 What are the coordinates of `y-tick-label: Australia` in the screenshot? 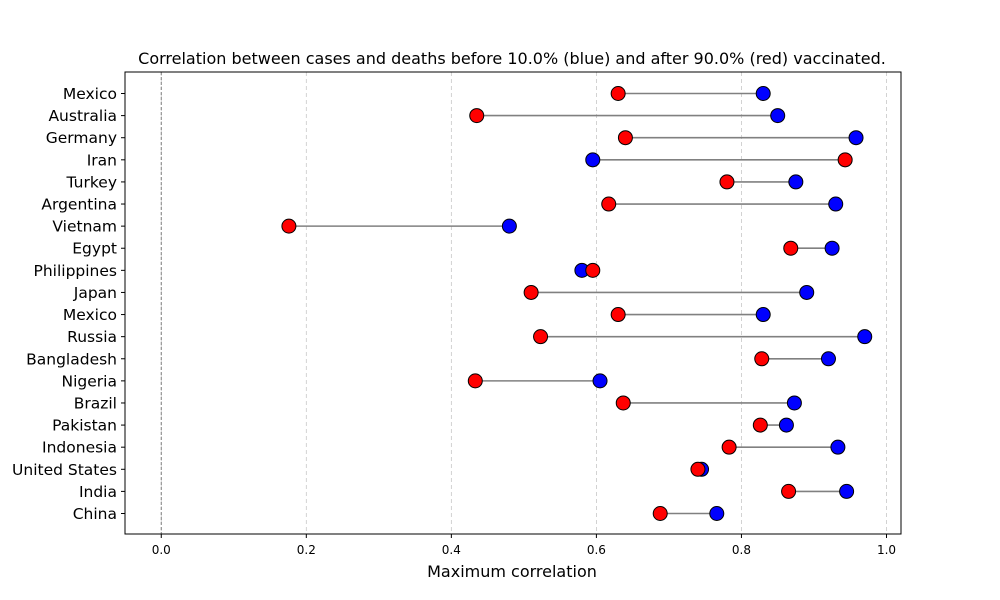 It's located at (82, 116).